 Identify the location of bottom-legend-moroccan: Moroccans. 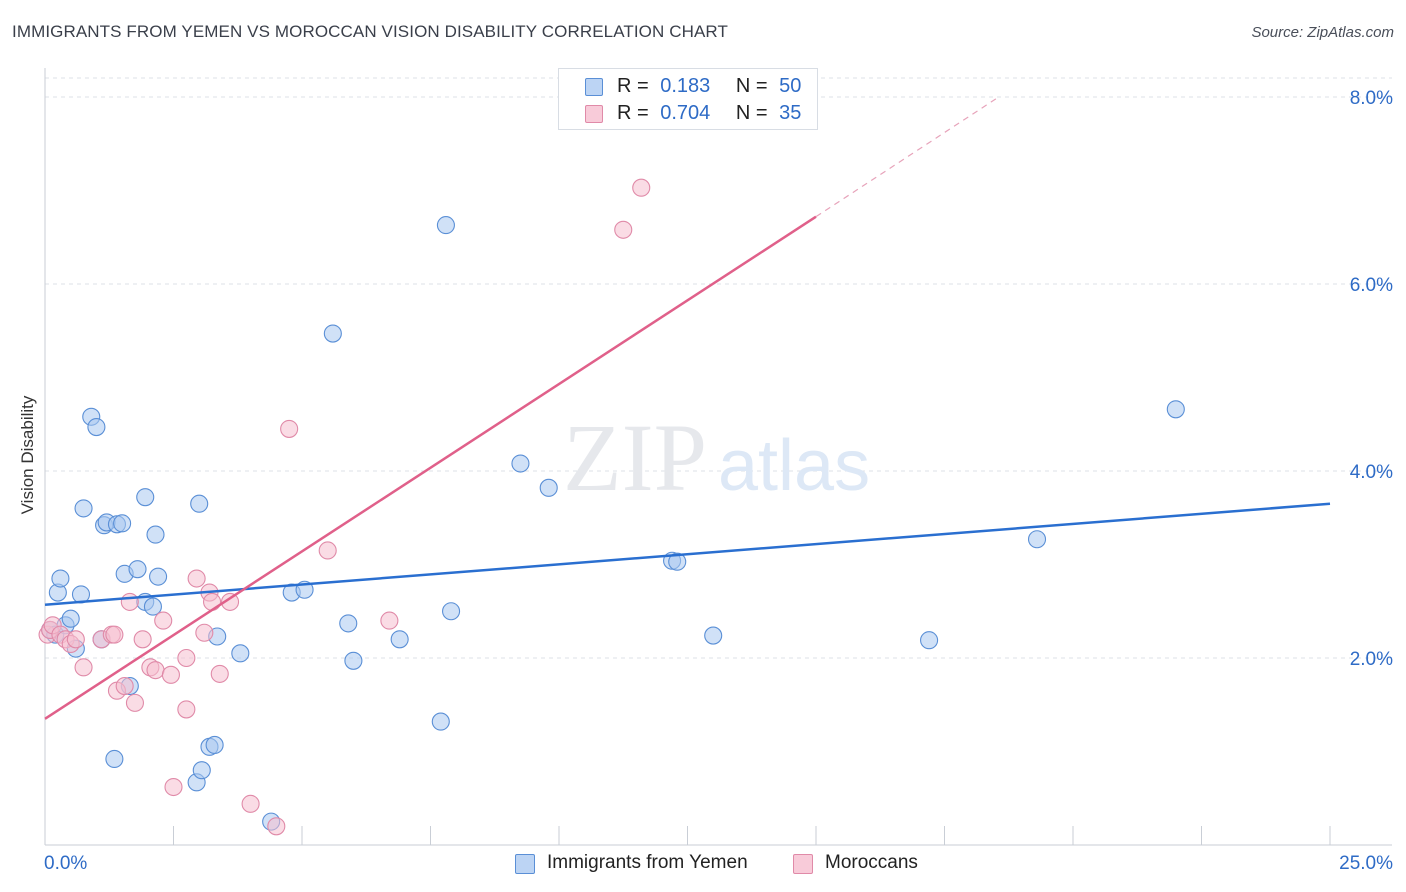
(873, 864).